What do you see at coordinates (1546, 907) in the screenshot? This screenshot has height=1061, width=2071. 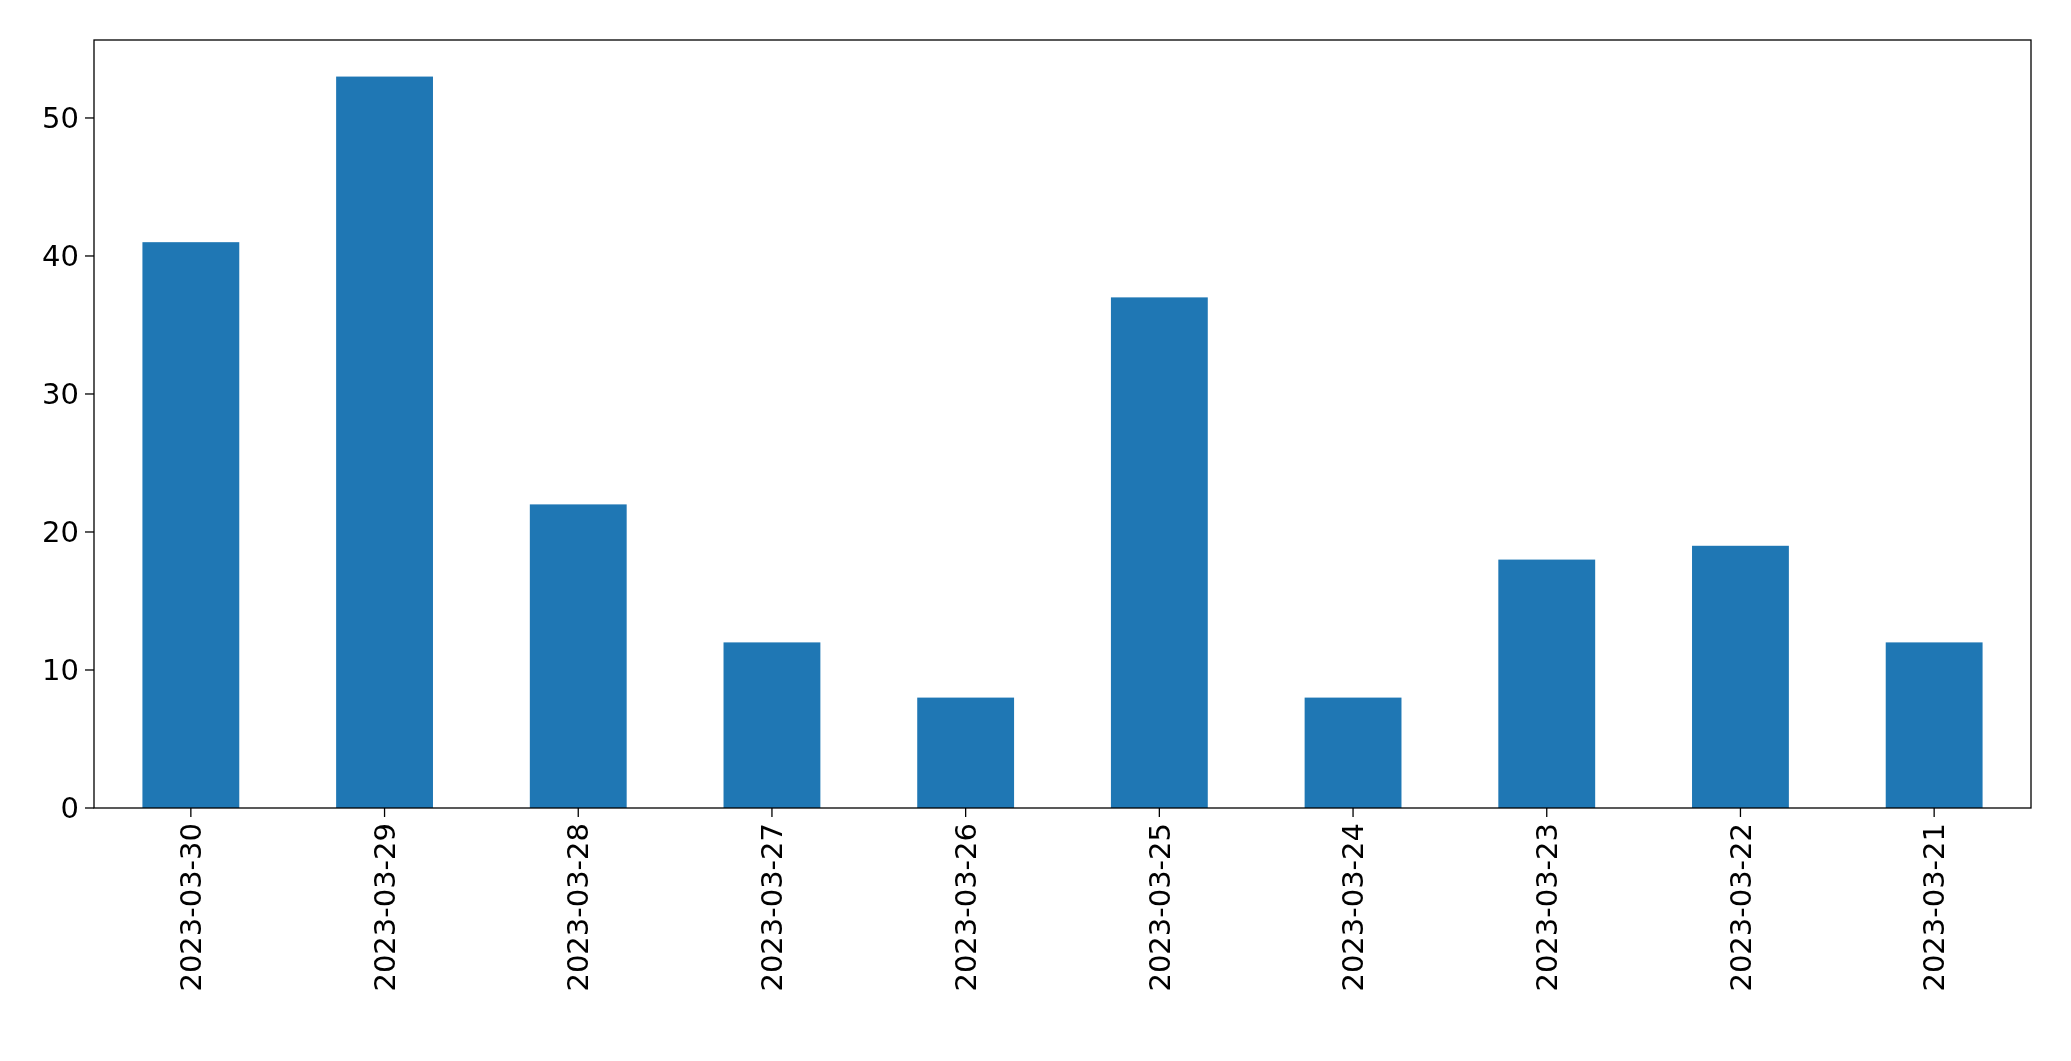 I see `x-tick-label: 2023-03-23` at bounding box center [1546, 907].